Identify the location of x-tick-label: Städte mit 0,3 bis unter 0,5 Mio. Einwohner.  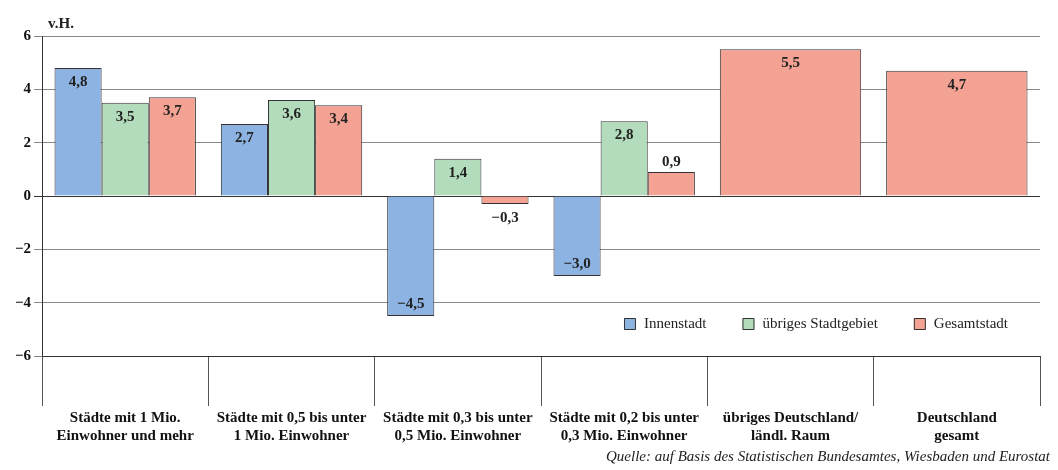
(458, 425).